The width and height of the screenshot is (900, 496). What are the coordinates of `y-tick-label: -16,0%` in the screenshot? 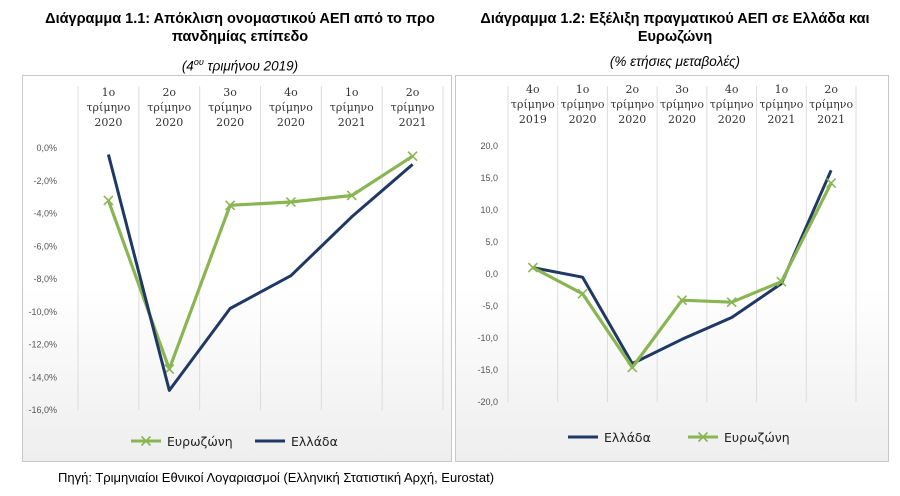 It's located at (42, 410).